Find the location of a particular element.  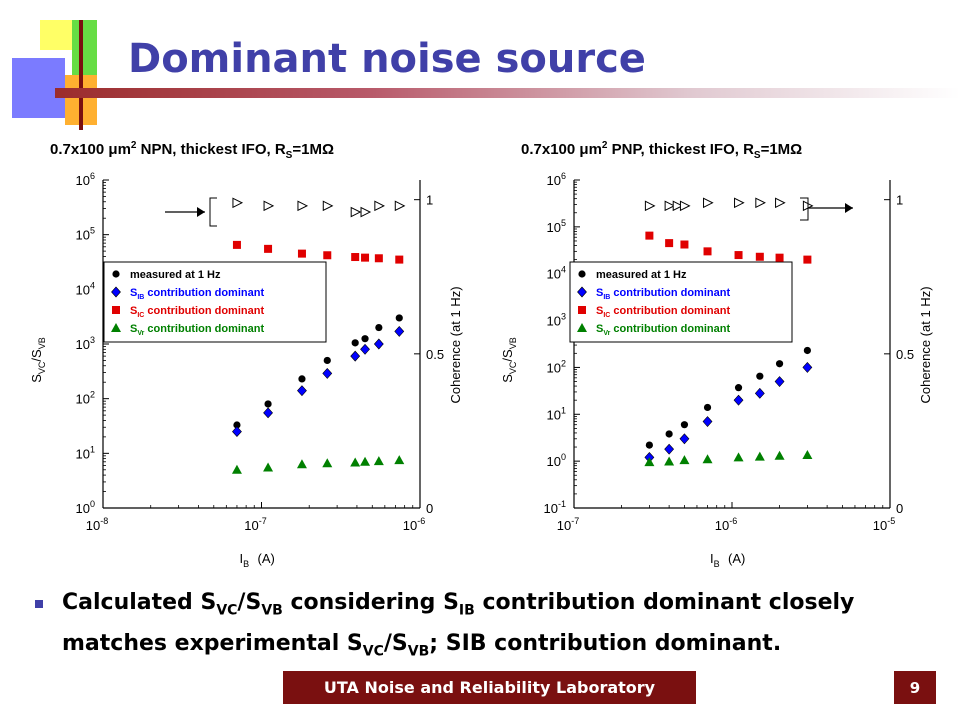

npn-x-tick-label: 10-8 is located at coordinates (97, 524).